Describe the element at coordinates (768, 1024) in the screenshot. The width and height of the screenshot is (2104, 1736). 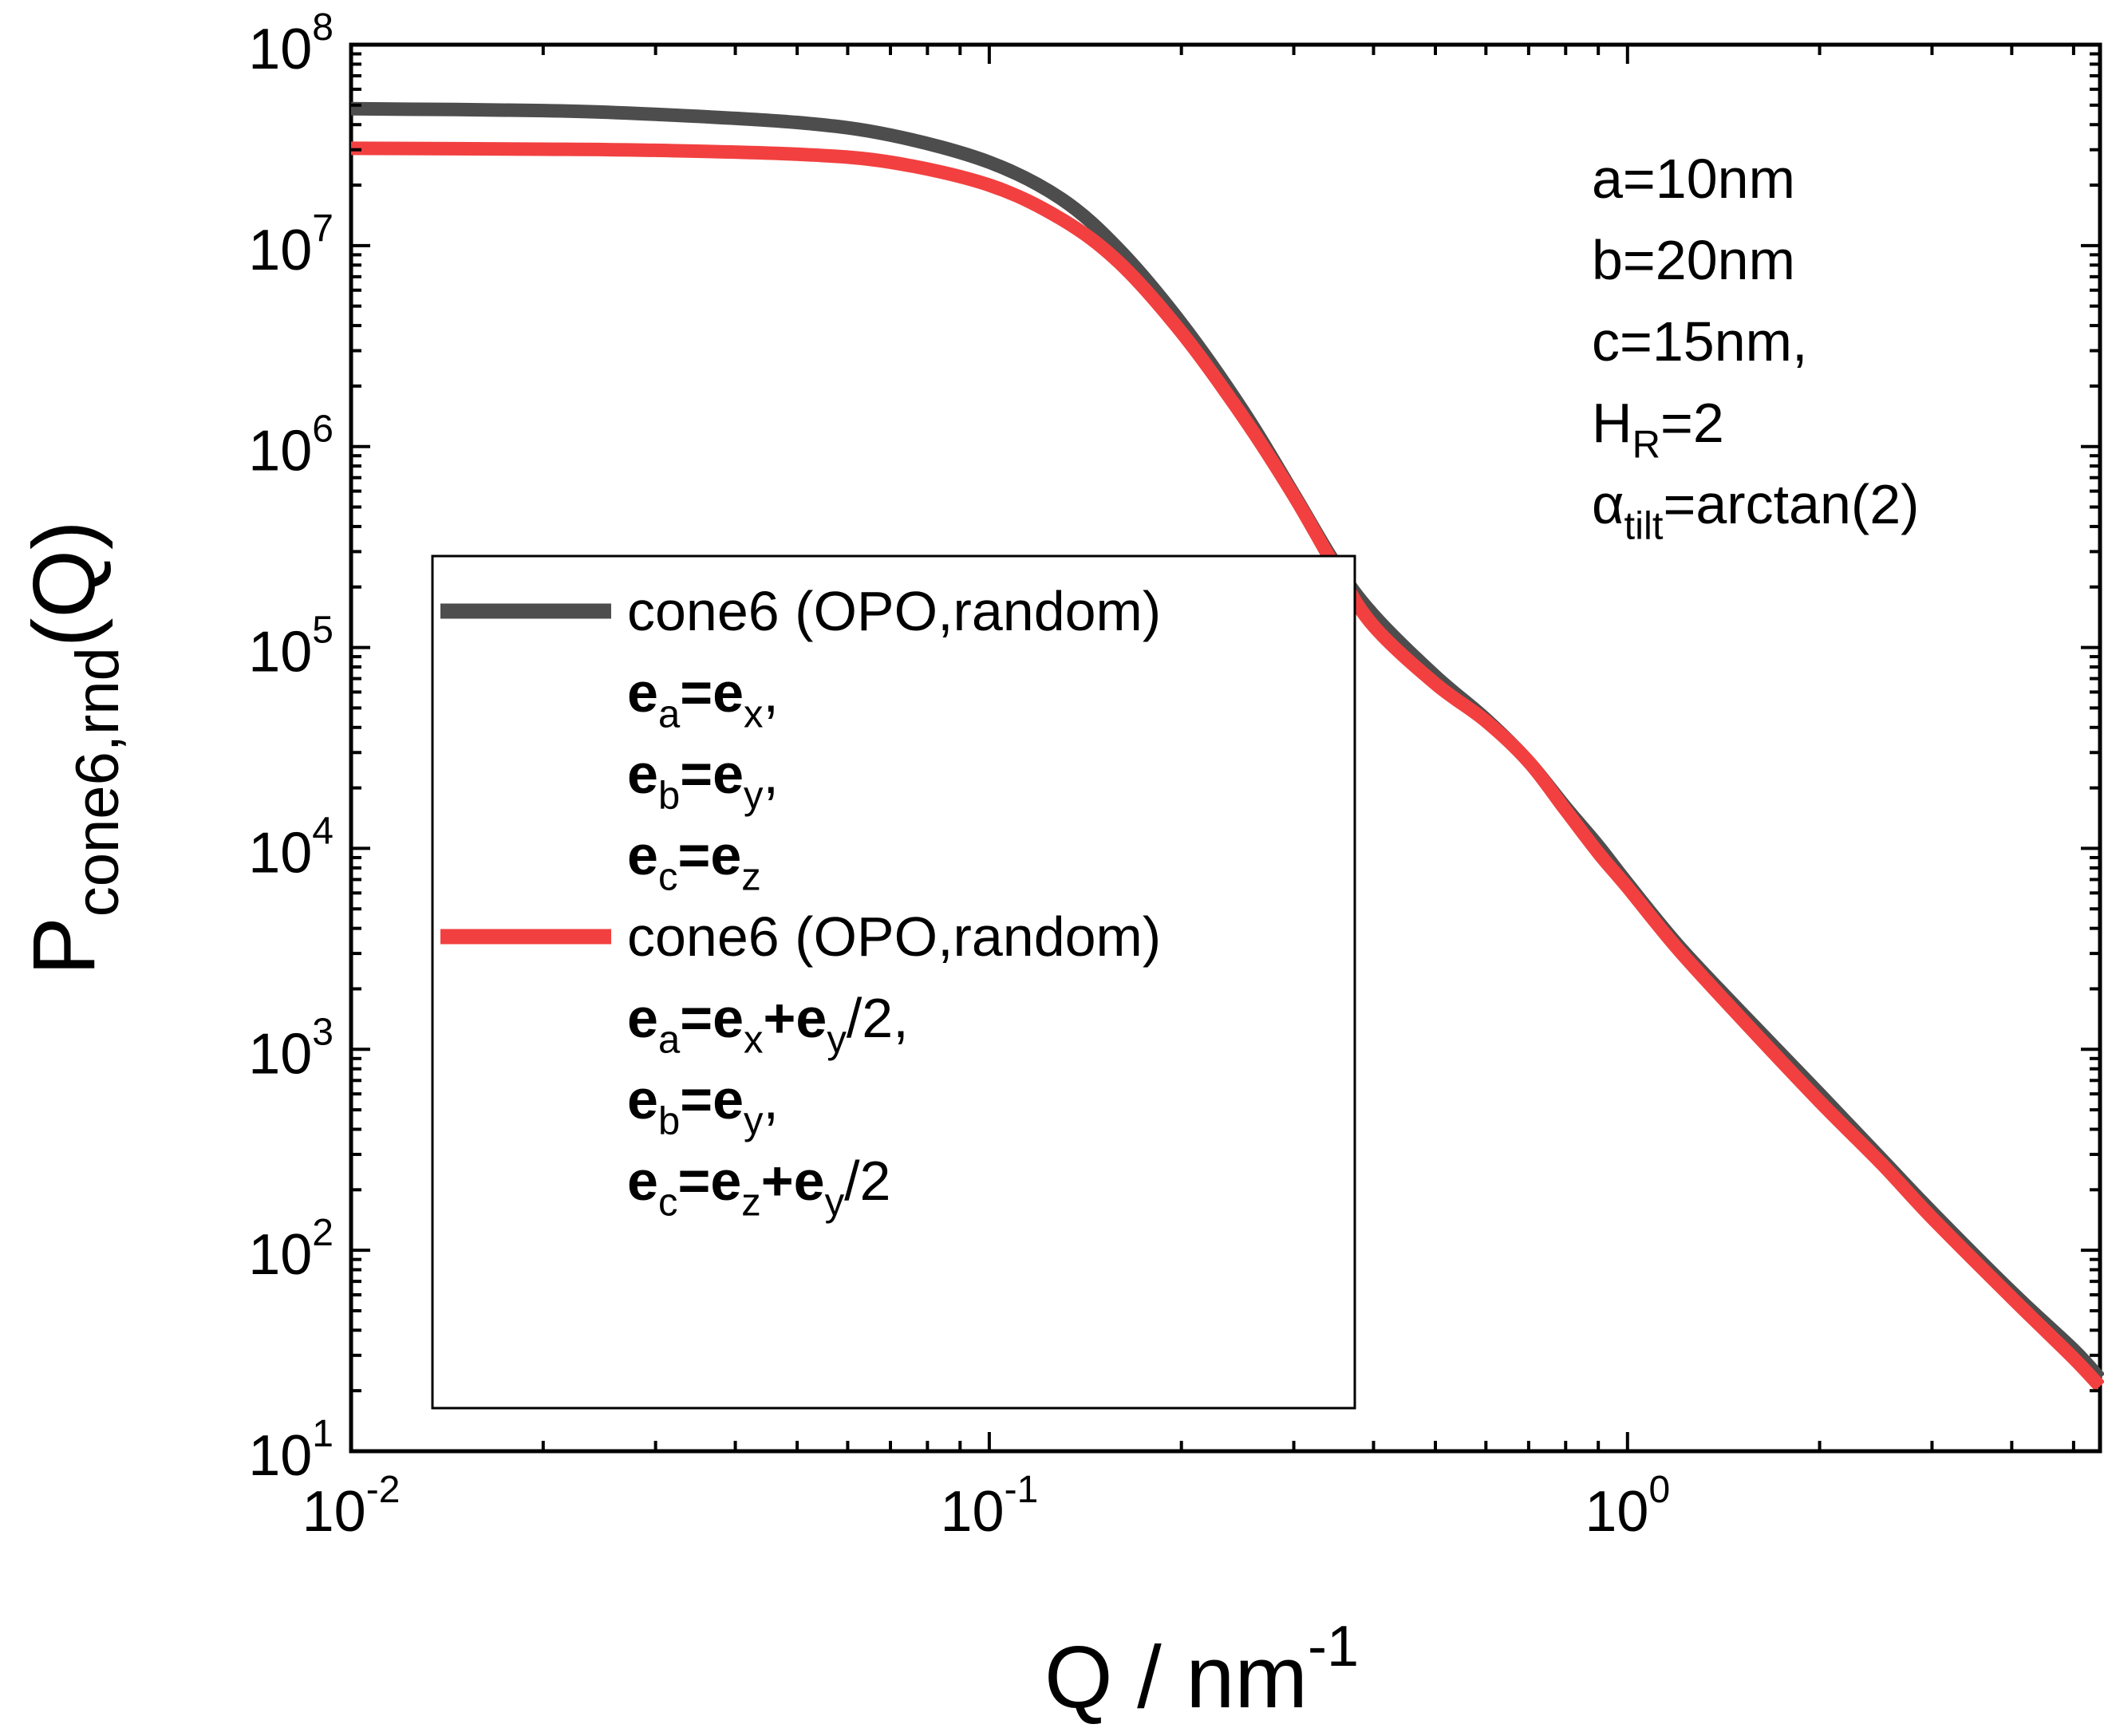
I see `legend-entry-line: ea=ex+ey/2,` at that location.